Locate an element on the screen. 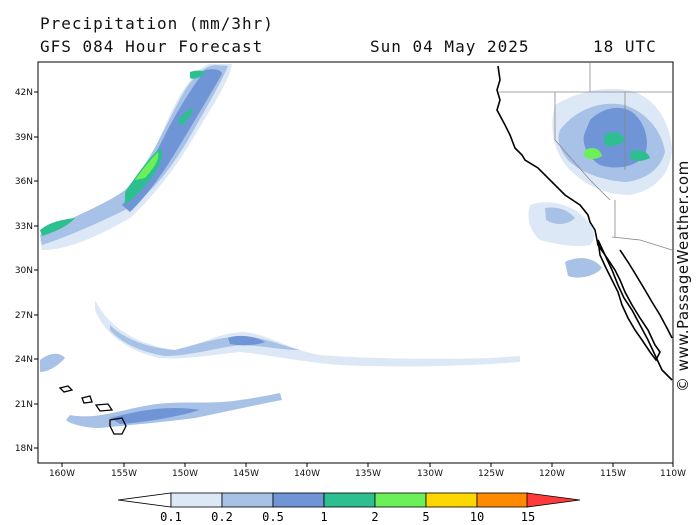 This screenshot has height=525, width=700. legend-label: 10 is located at coordinates (477, 517).